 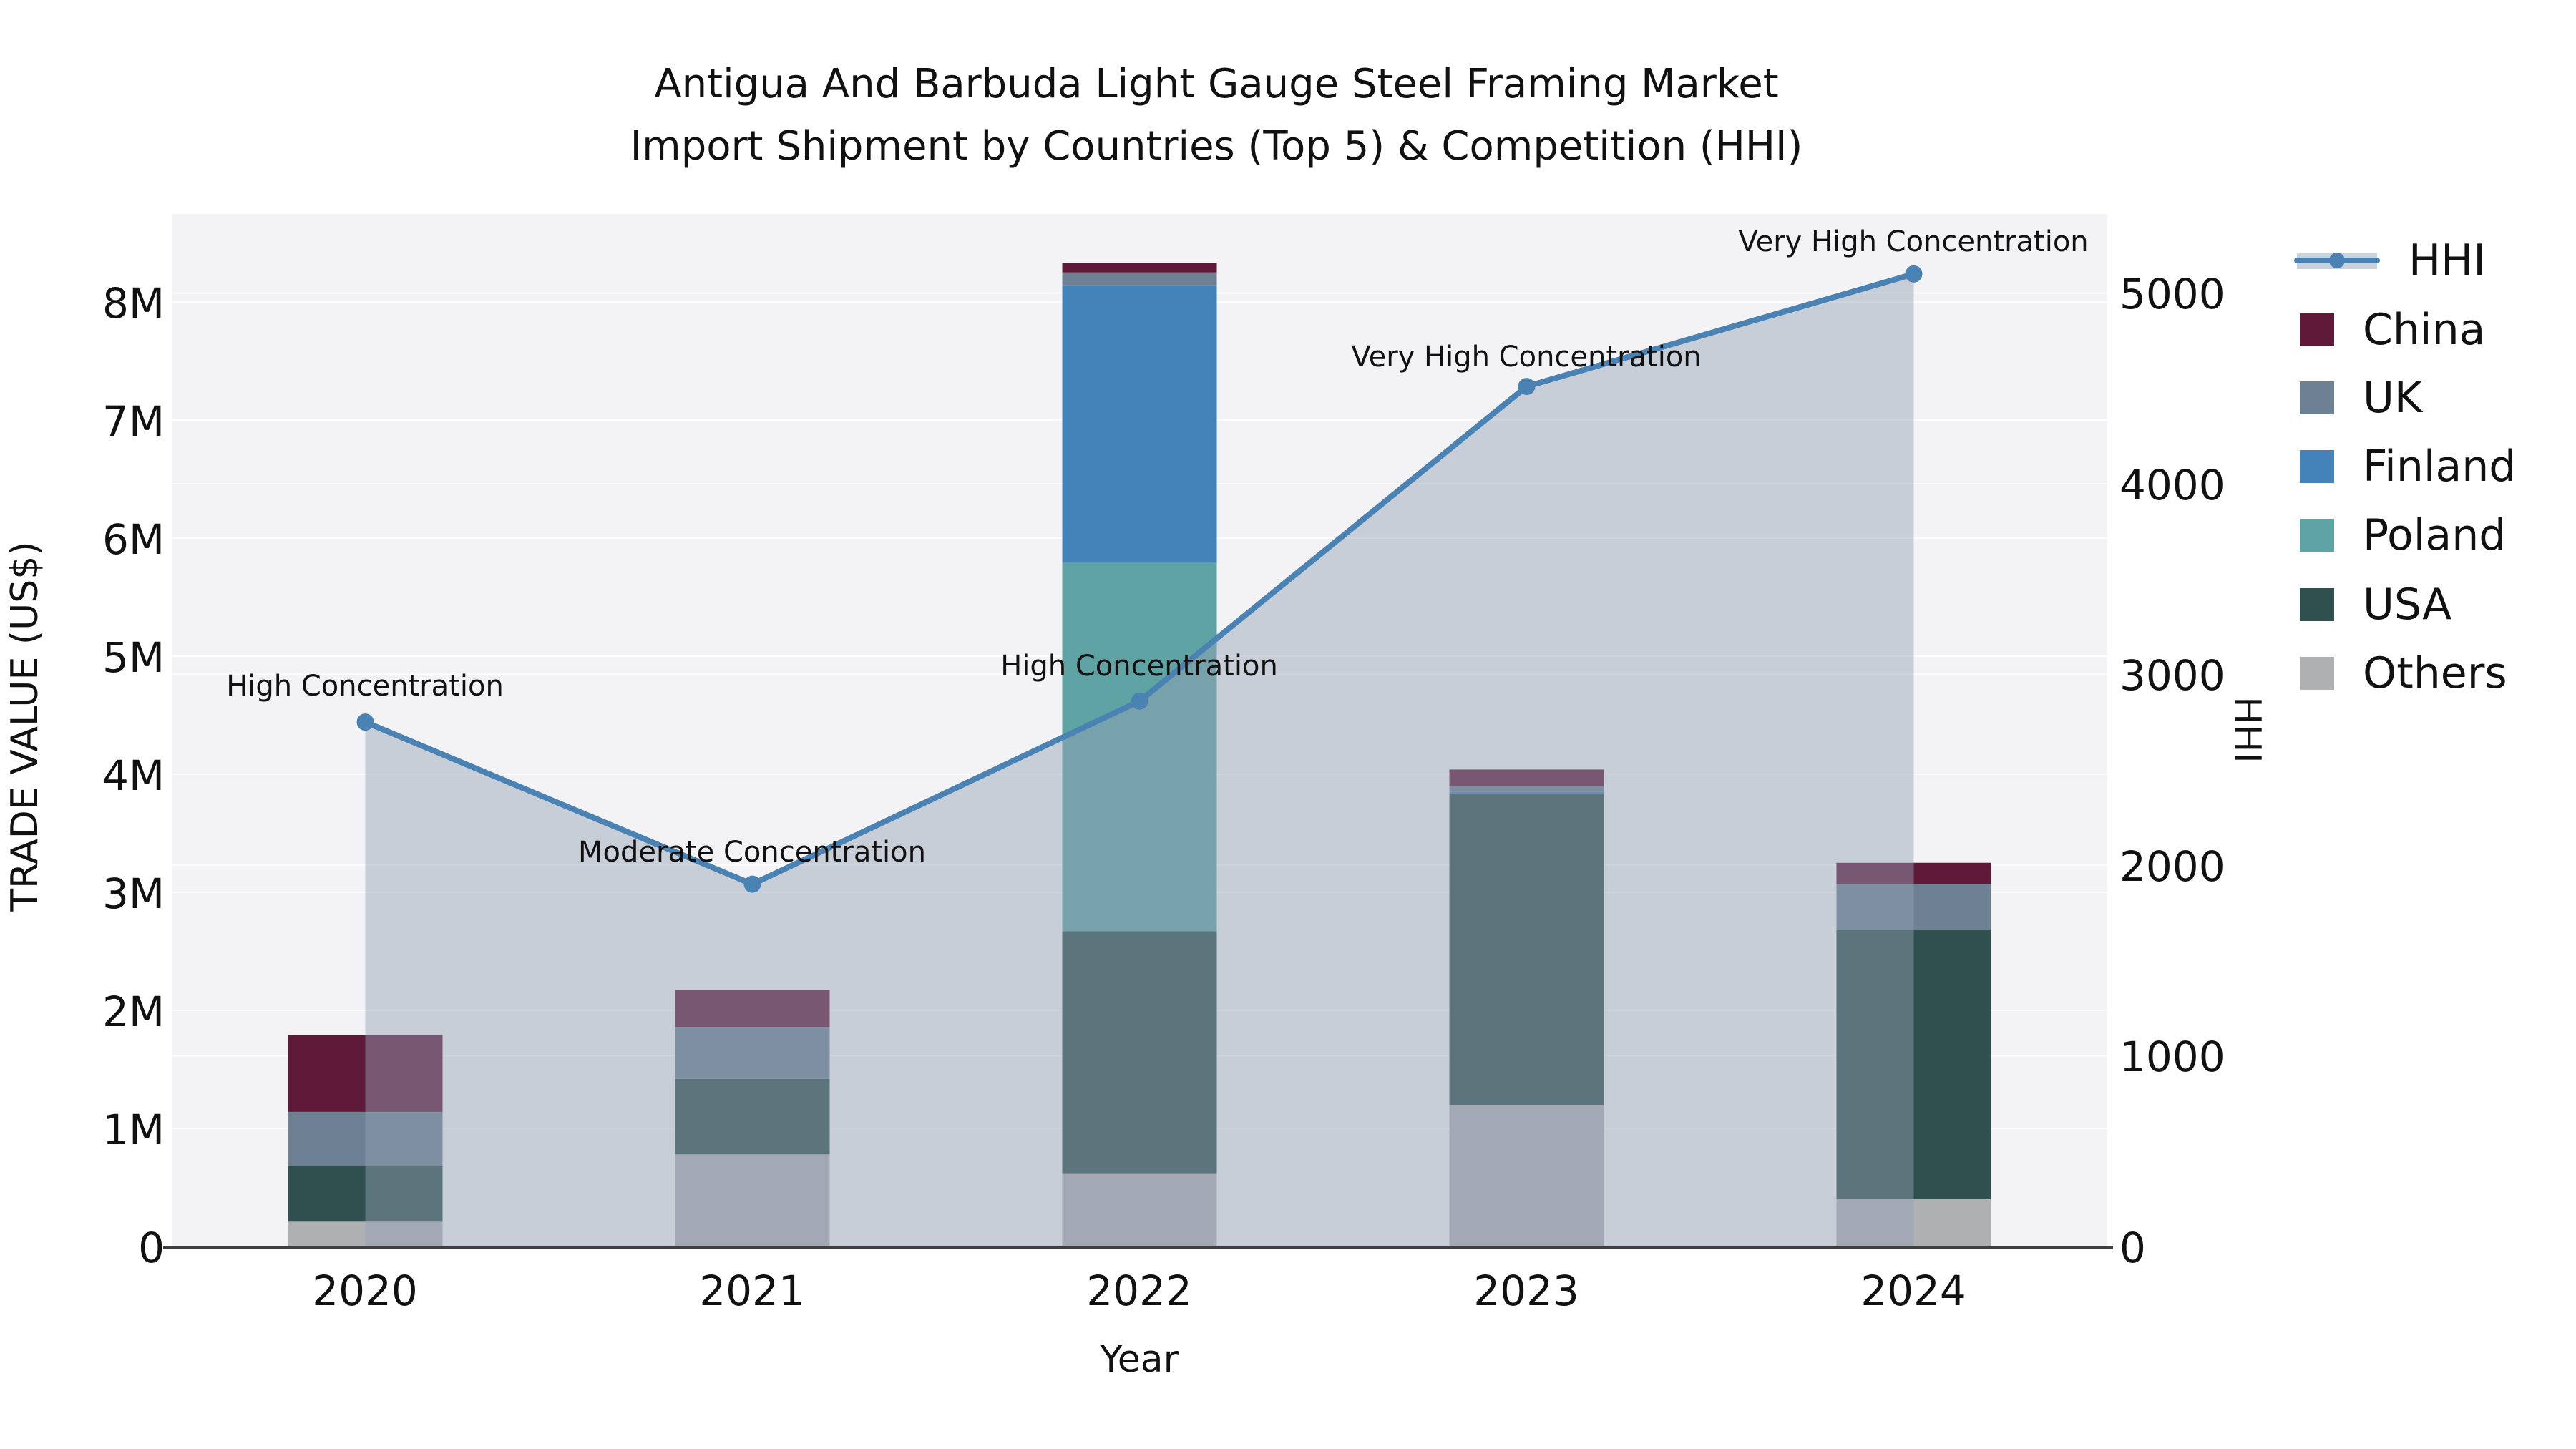 I want to click on x-tick-2021: 2021, so click(x=752, y=1291).